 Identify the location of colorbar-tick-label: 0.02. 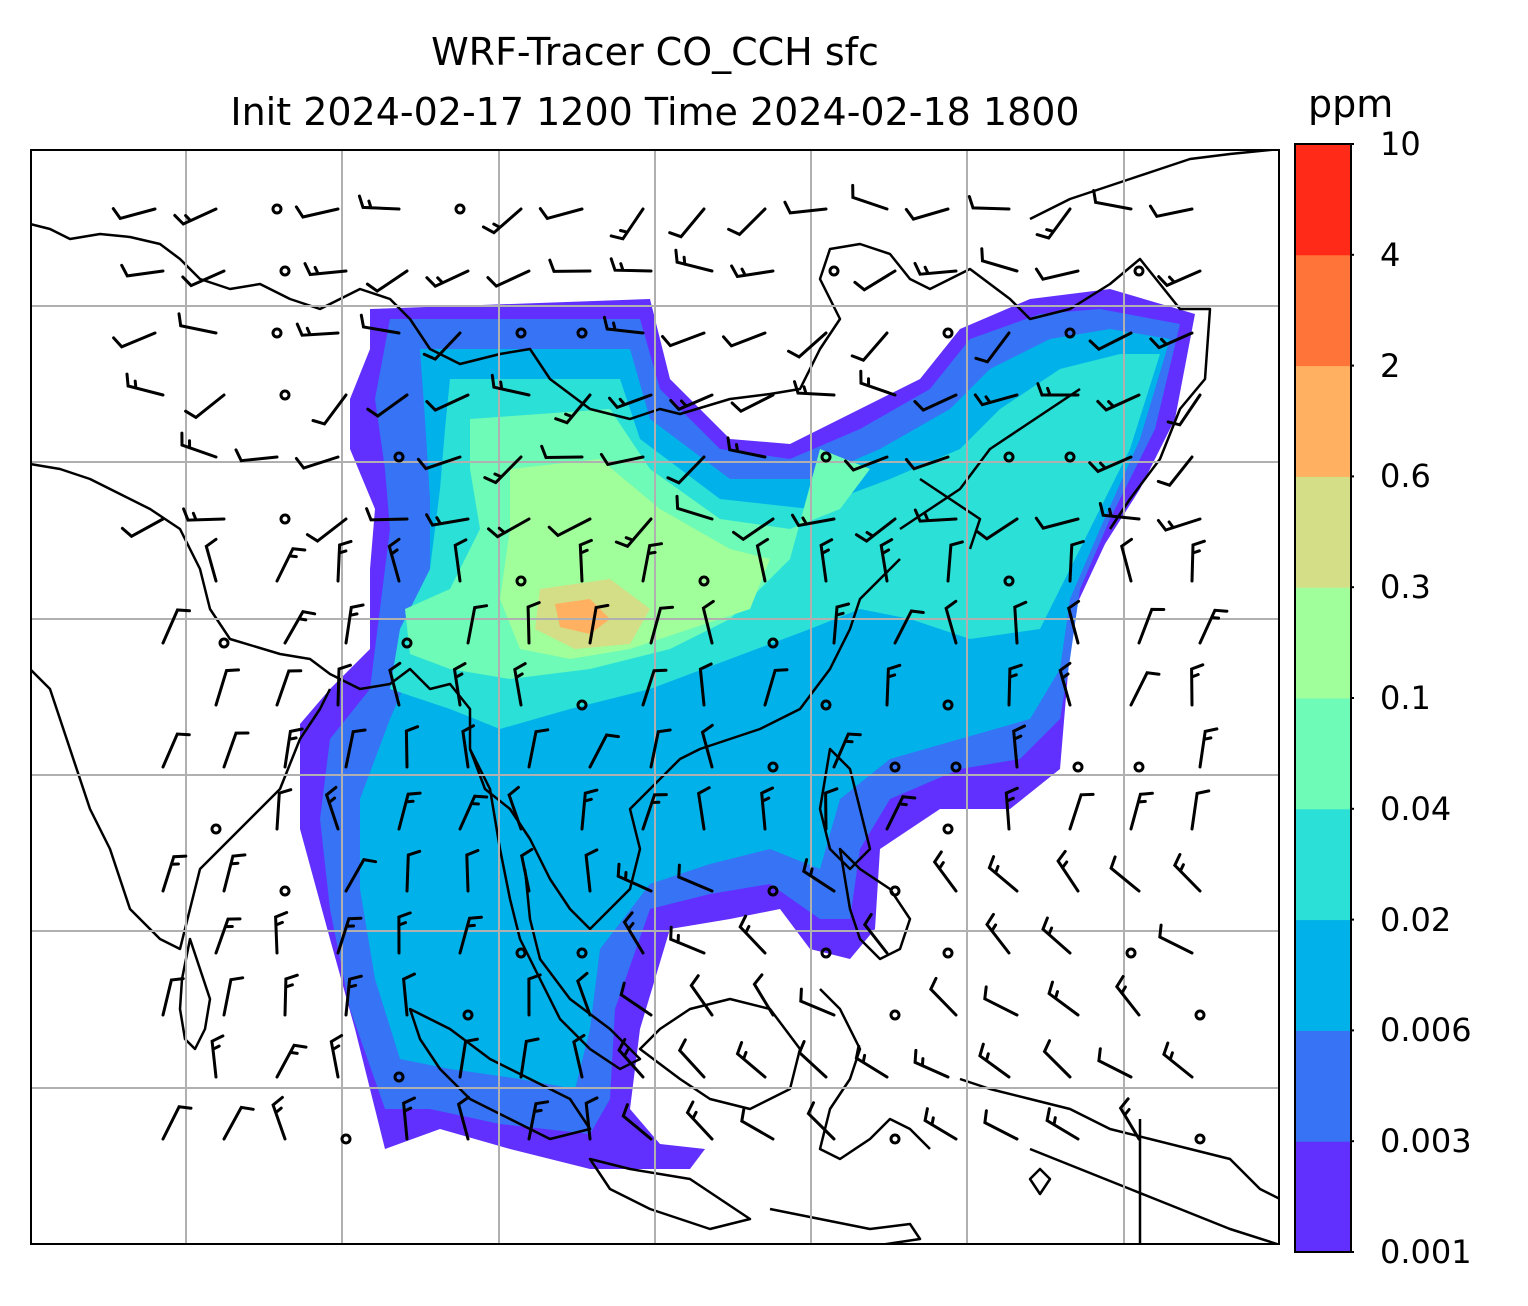
(1416, 919).